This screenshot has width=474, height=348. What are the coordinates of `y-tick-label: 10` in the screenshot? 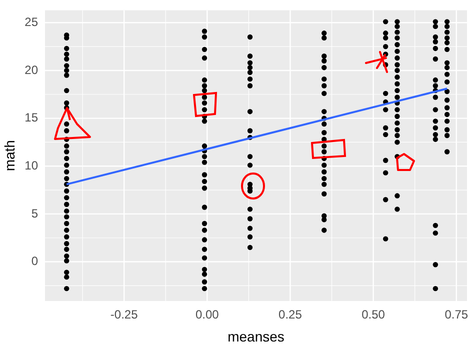 It's located at (31, 165).